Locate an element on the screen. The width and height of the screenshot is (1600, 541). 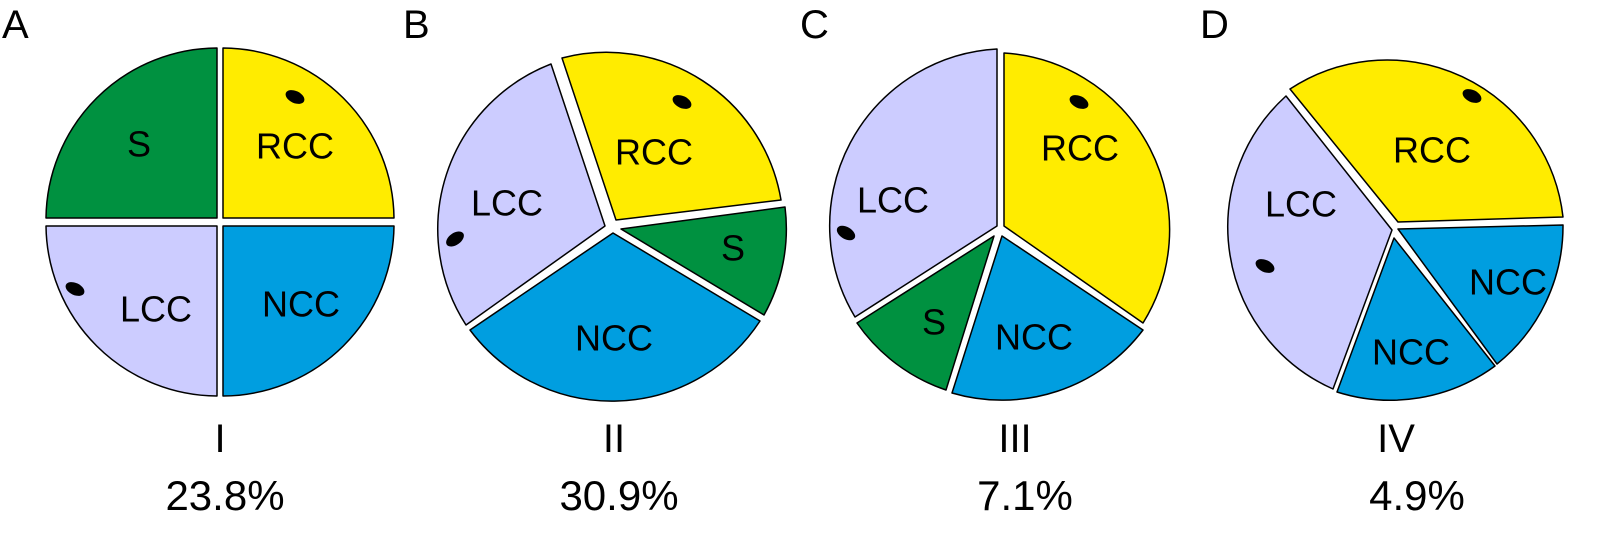
type-label-iv: IV is located at coordinates (1396, 439).